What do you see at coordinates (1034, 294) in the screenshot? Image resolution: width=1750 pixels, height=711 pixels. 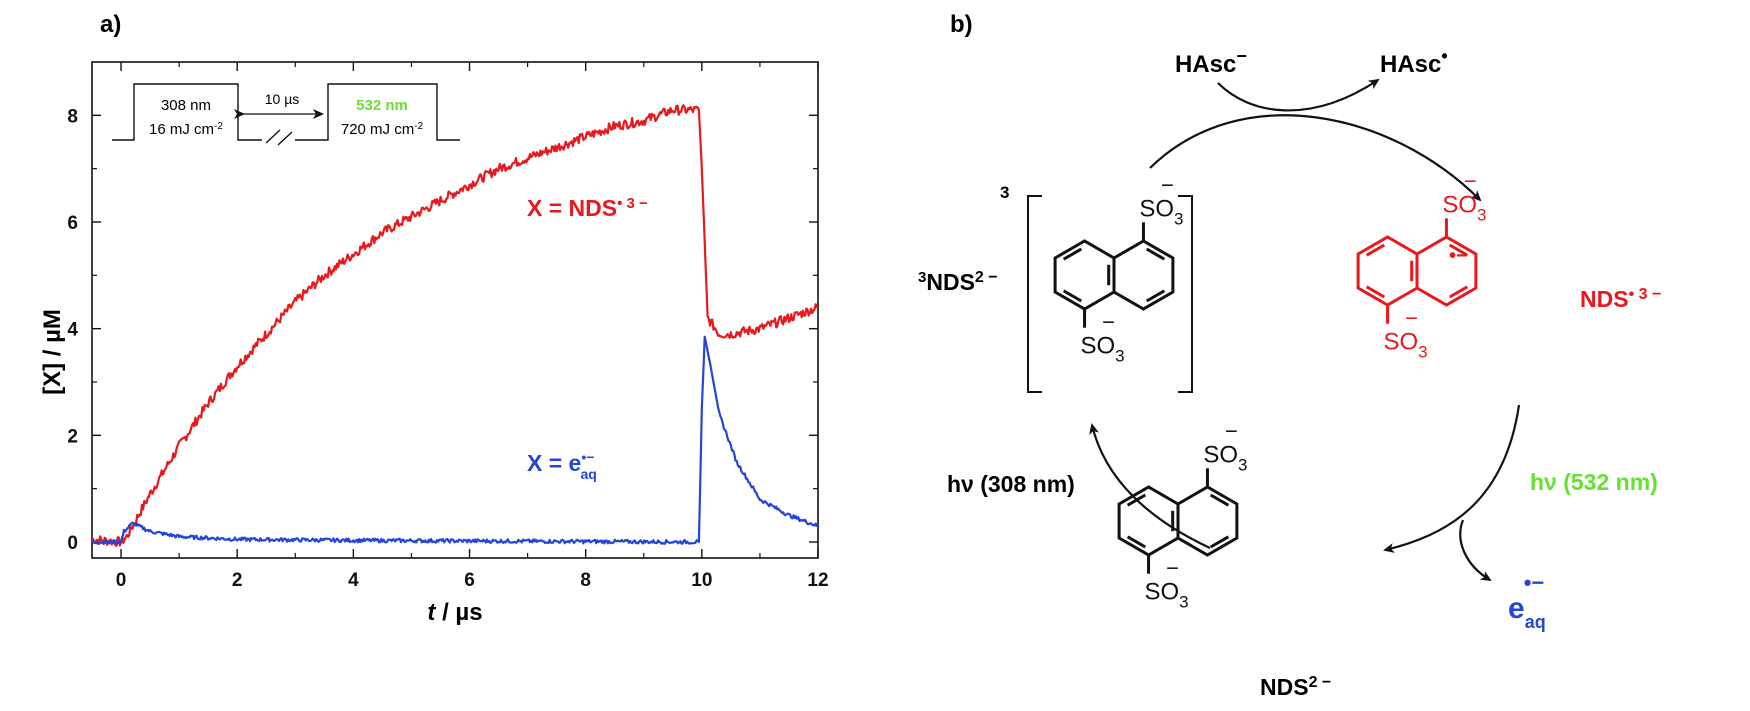 I see `bracket-left` at bounding box center [1034, 294].